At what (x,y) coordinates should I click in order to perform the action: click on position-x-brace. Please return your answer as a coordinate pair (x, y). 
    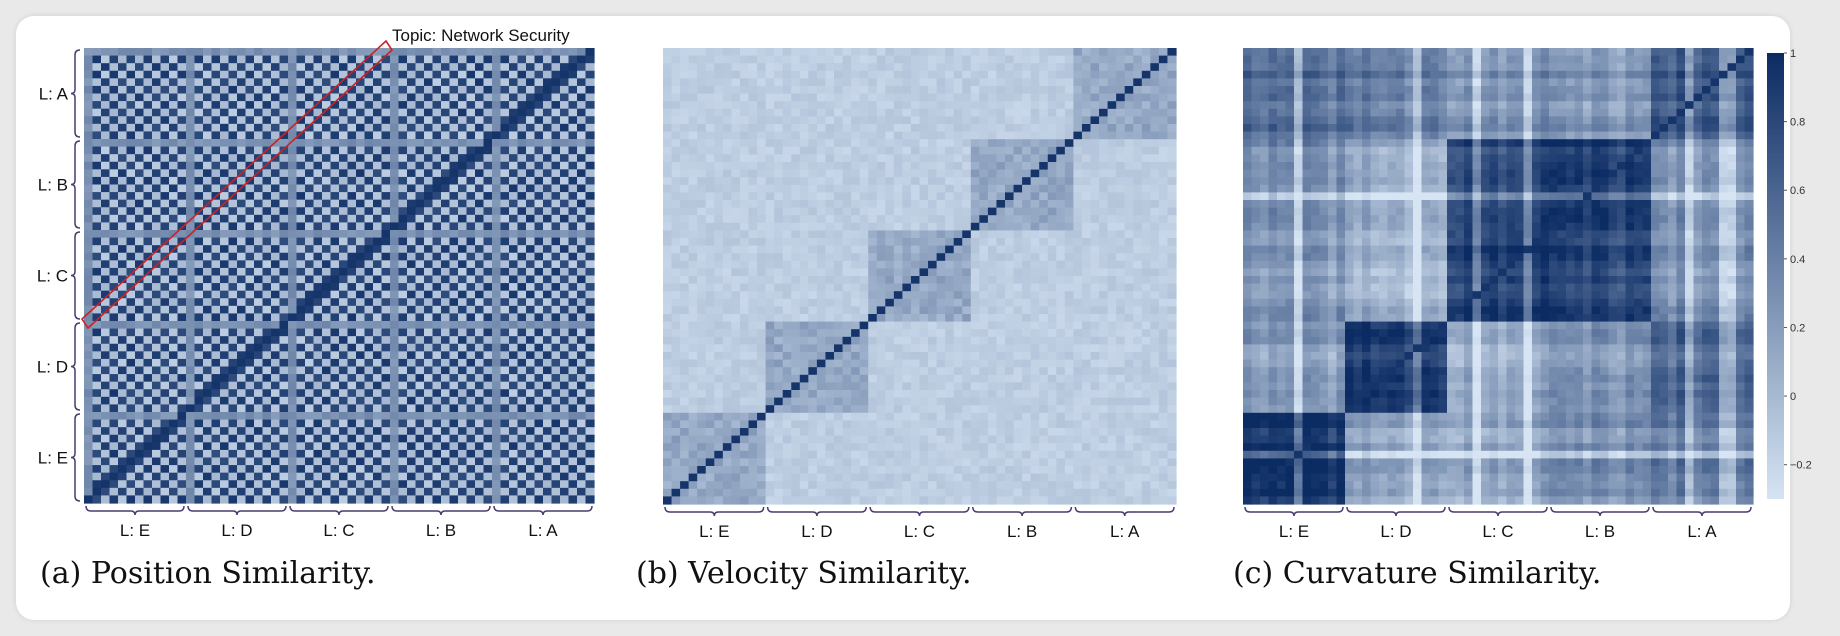
    Looking at the image, I should click on (543, 510).